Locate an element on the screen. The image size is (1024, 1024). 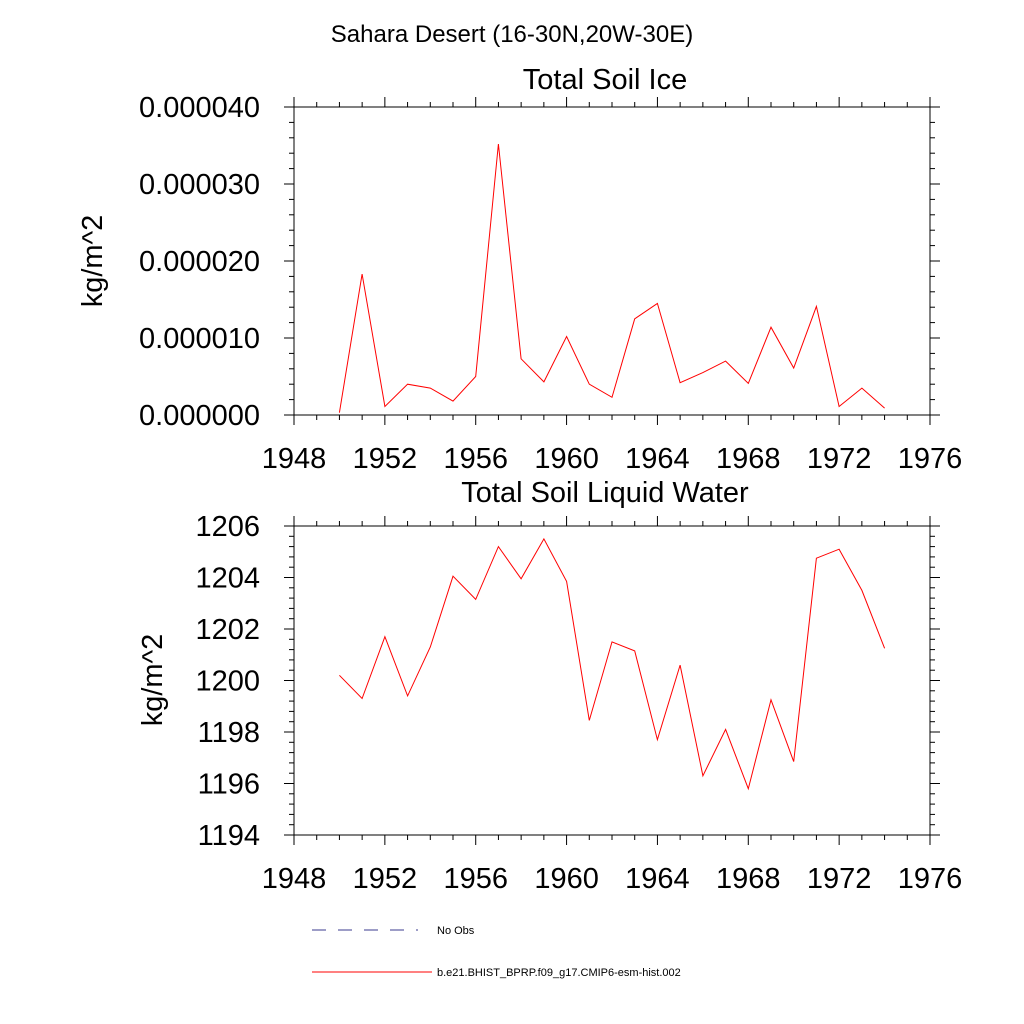
figure-title: Sahara Desert (16-30N,20W-30E) is located at coordinates (512, 34).